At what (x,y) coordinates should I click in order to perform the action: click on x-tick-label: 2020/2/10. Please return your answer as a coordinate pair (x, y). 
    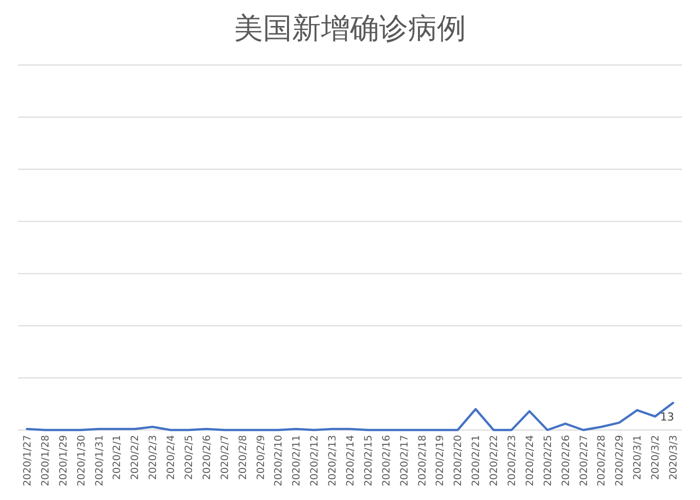
    Looking at the image, I should click on (279, 460).